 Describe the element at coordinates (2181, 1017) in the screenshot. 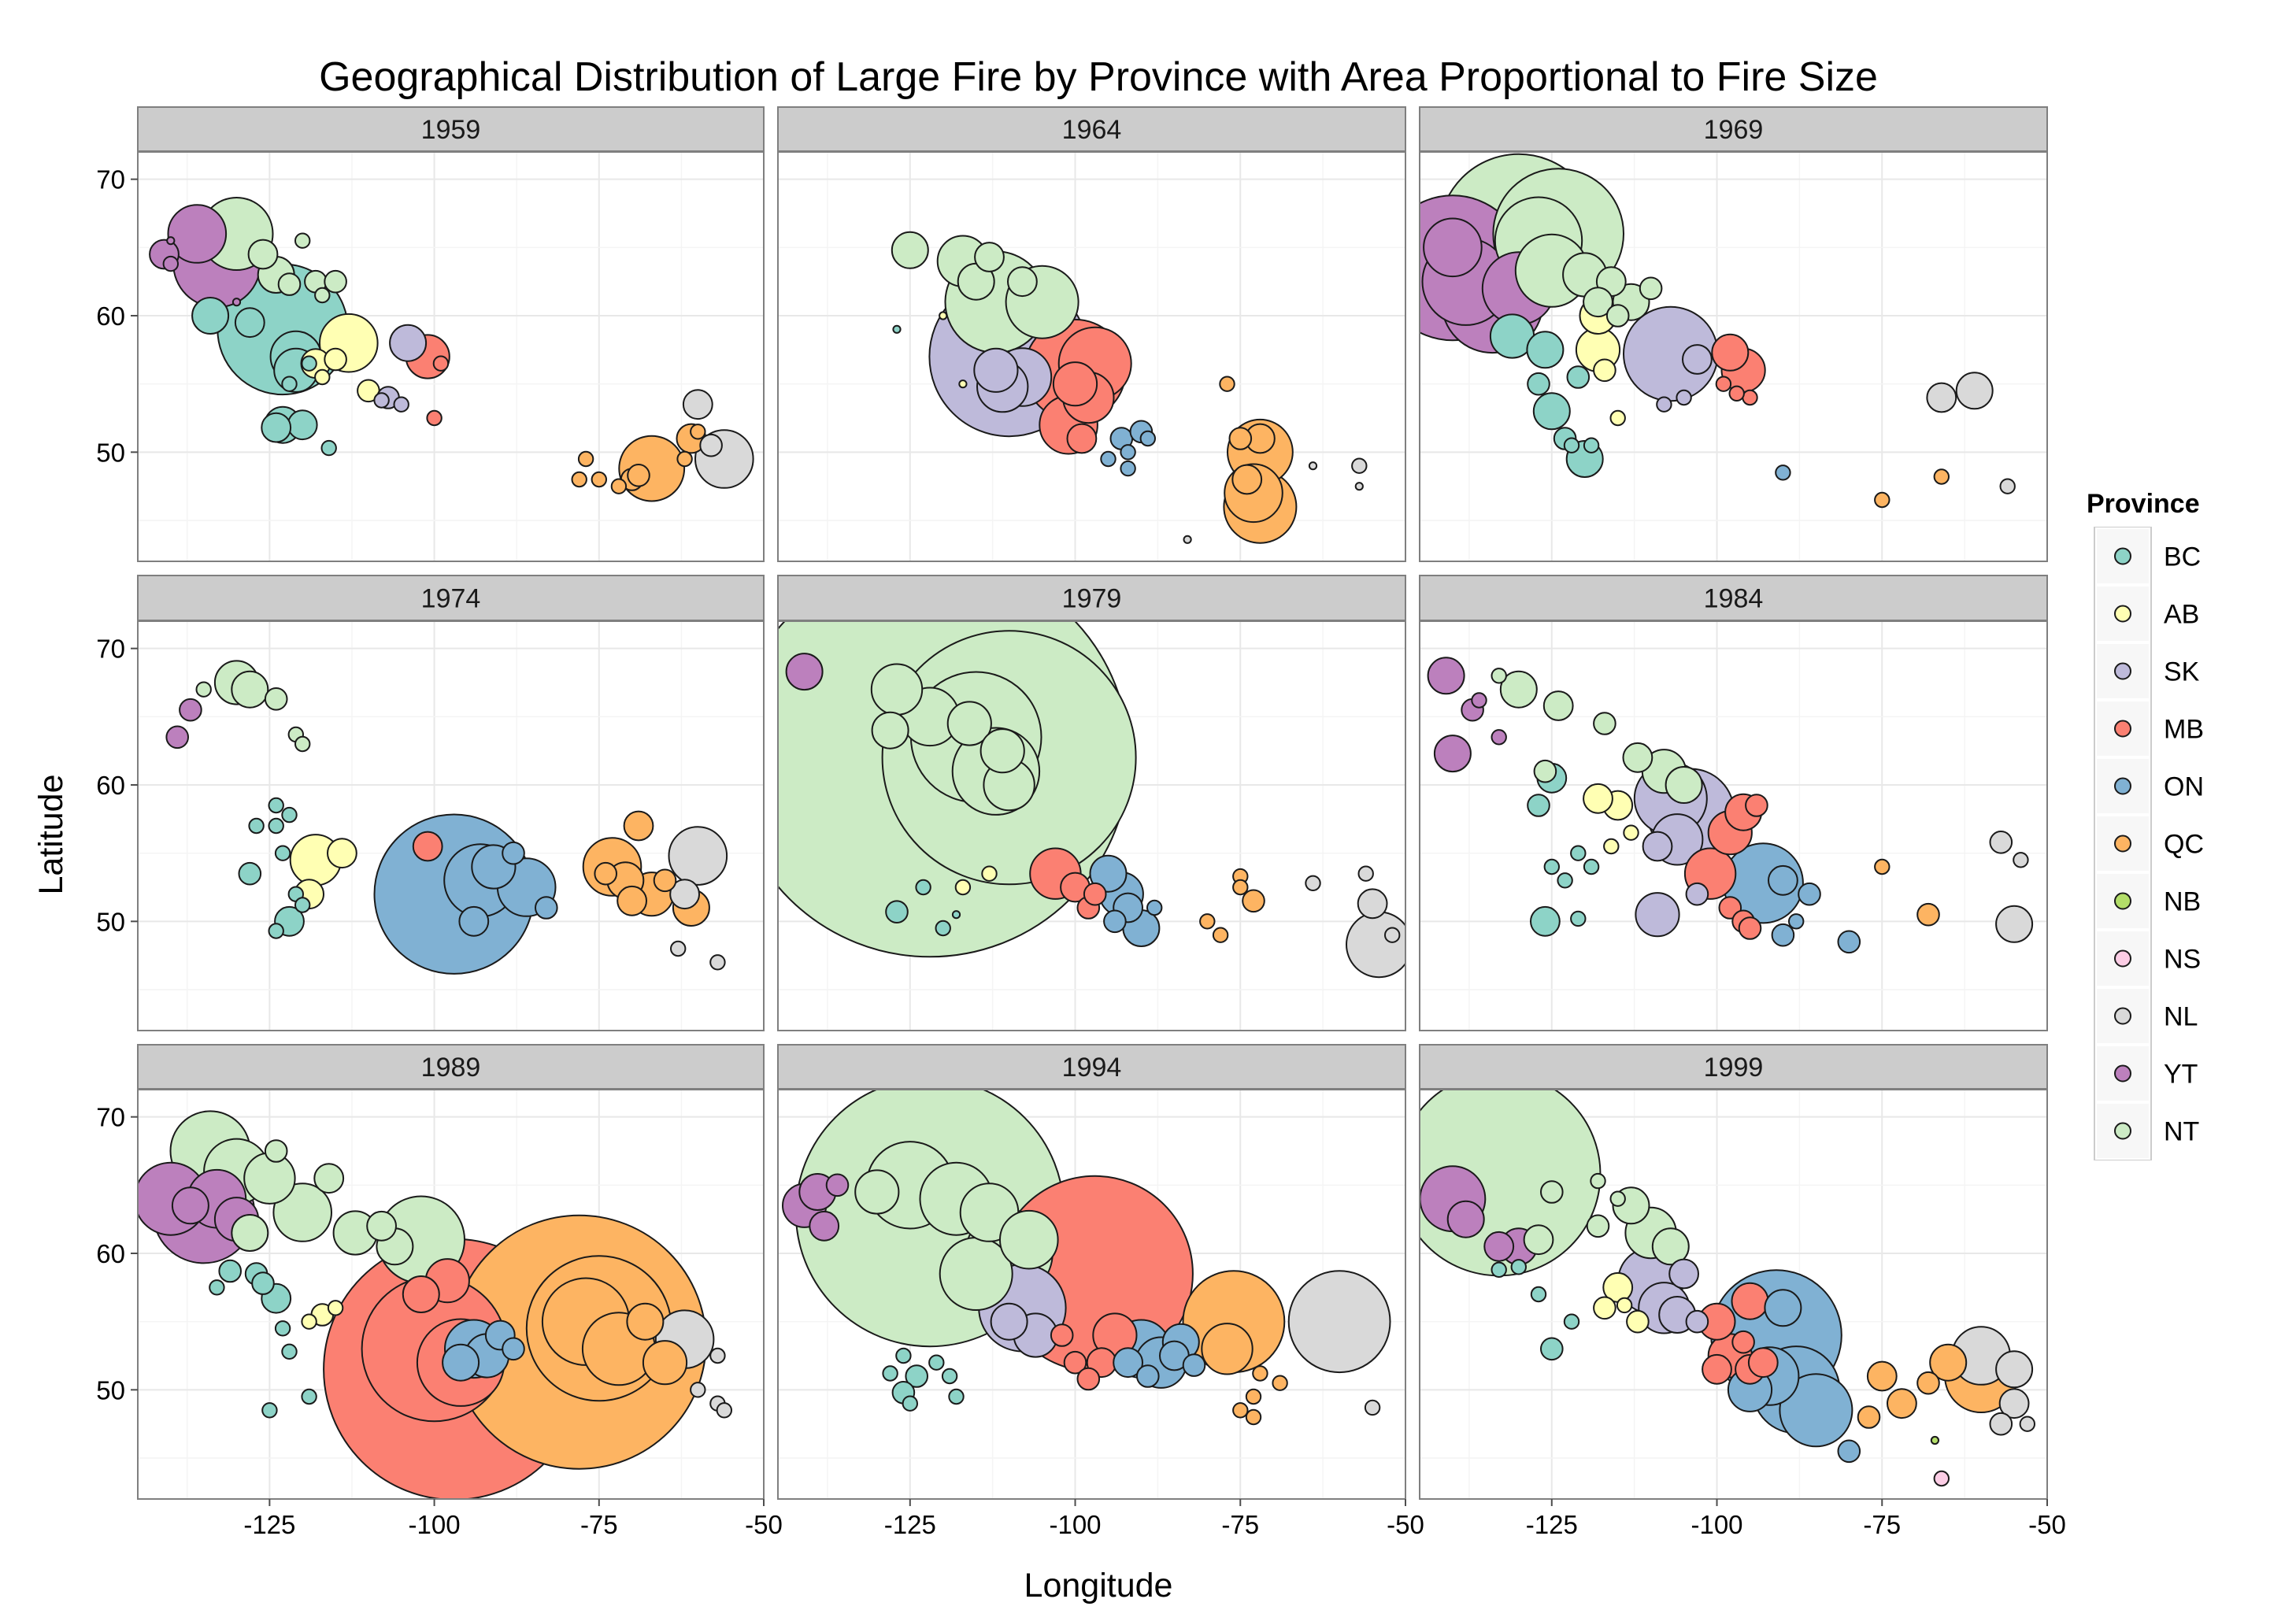

I see `legend-label: NL` at that location.